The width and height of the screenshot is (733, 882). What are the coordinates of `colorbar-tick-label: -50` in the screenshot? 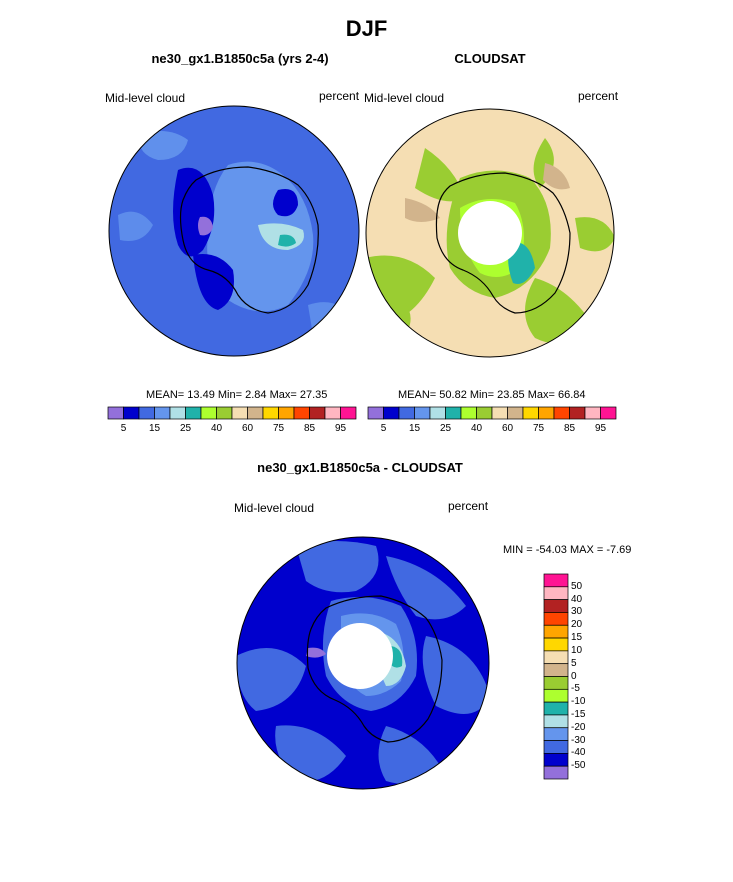 It's located at (578, 766).